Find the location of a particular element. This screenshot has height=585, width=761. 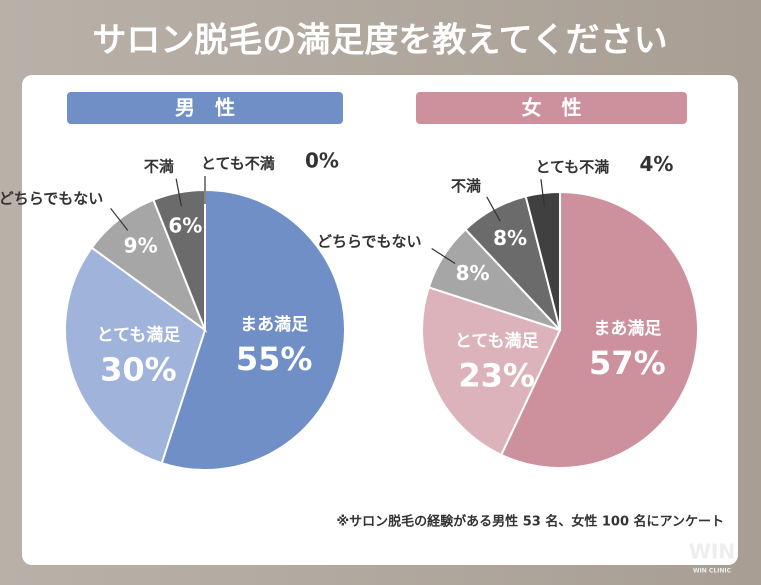

chart-title: 男 性 is located at coordinates (205, 108).